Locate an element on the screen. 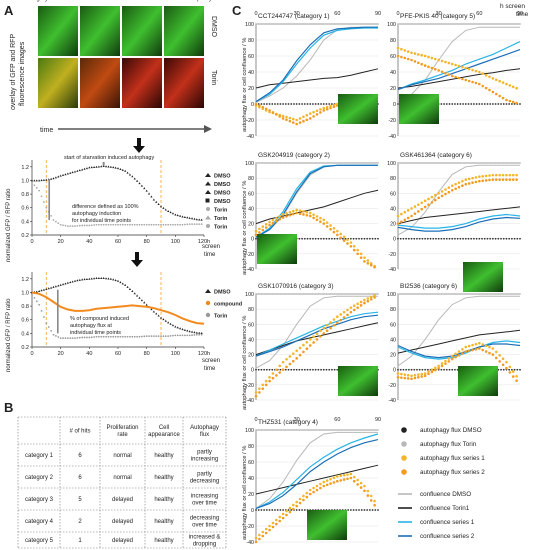  inset-micrograph is located at coordinates (277, 249).